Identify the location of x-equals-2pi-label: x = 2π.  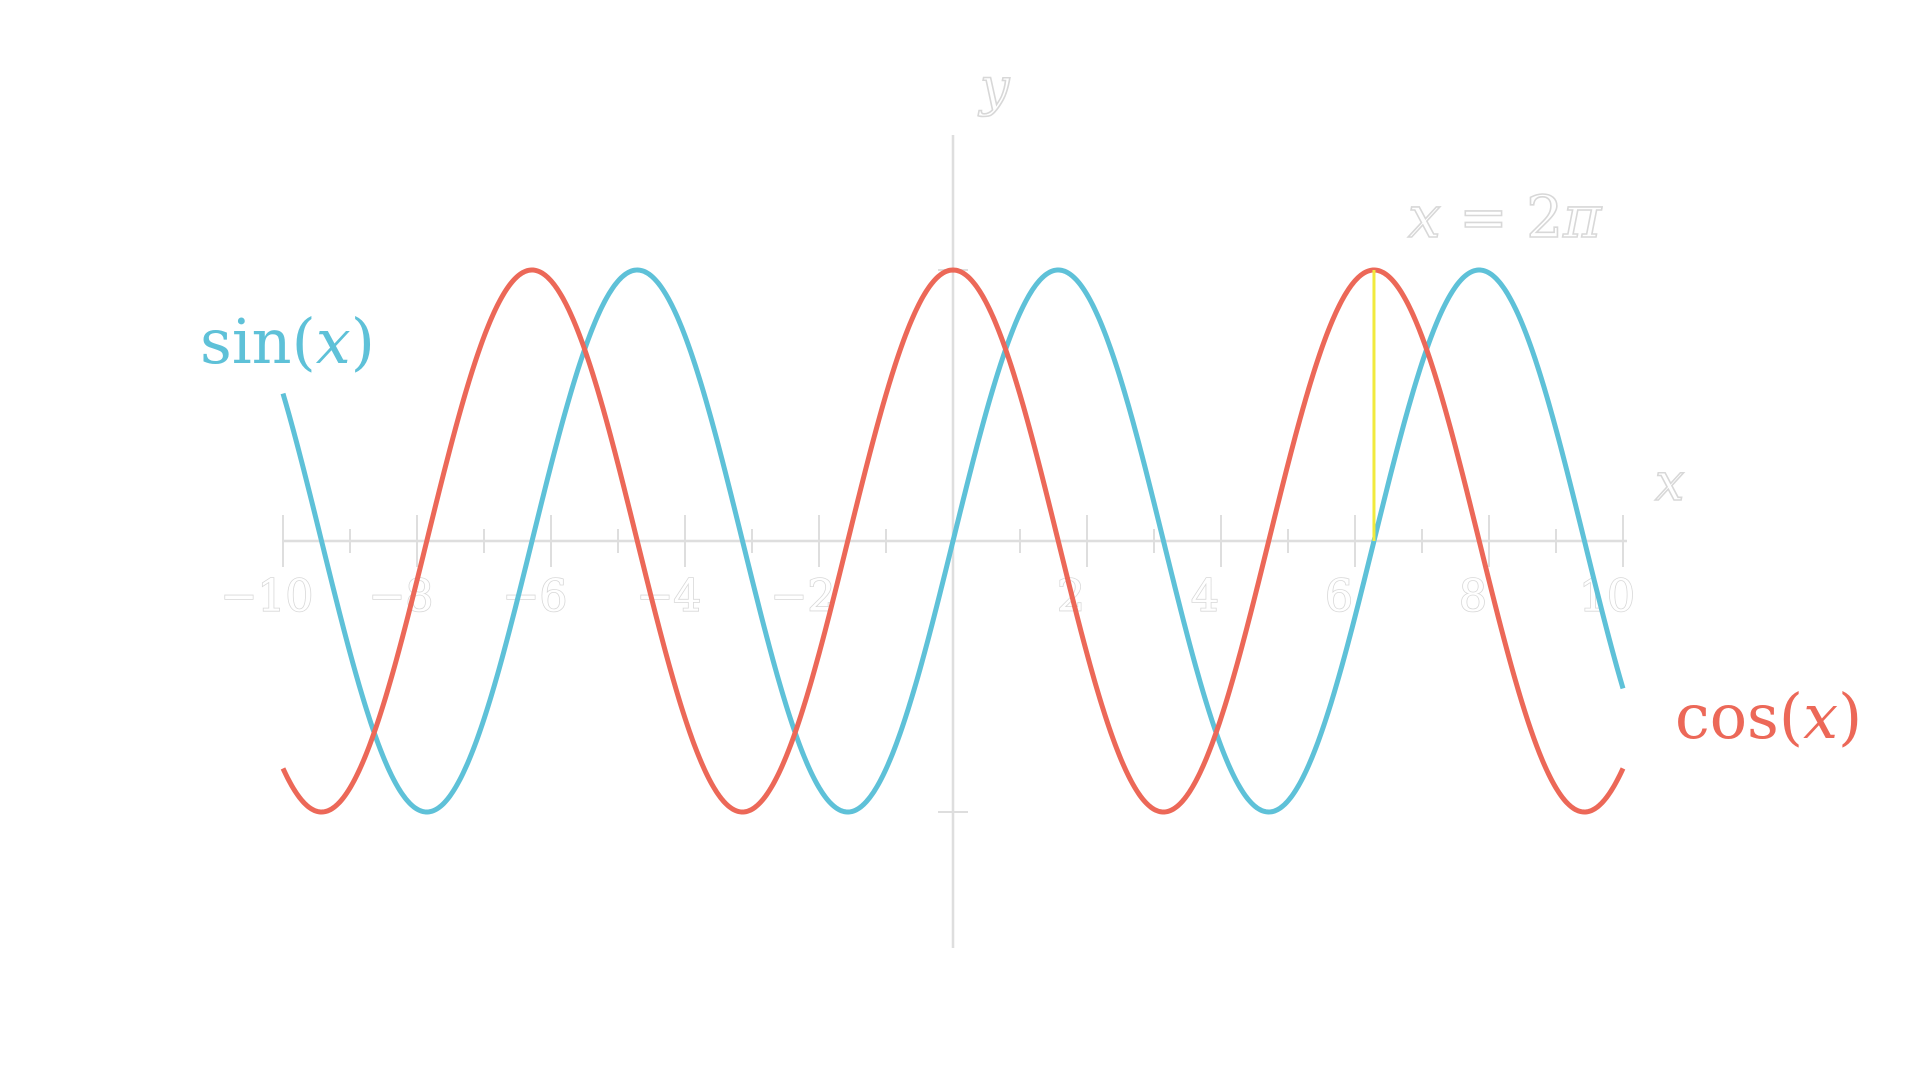
(1505, 217).